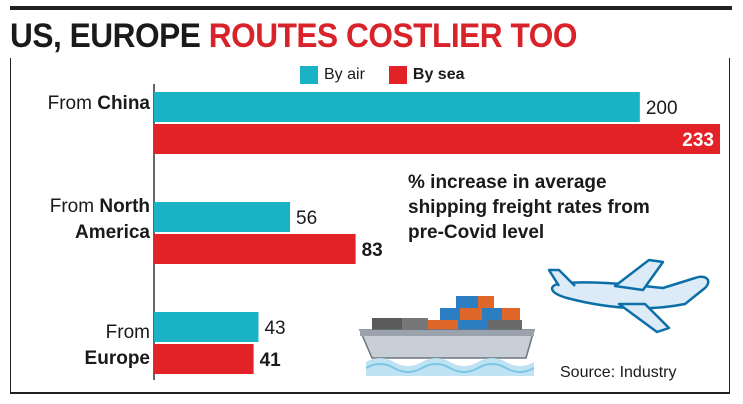 The height and width of the screenshot is (404, 743). What do you see at coordinates (371, 8) in the screenshot?
I see `top-rule` at bounding box center [371, 8].